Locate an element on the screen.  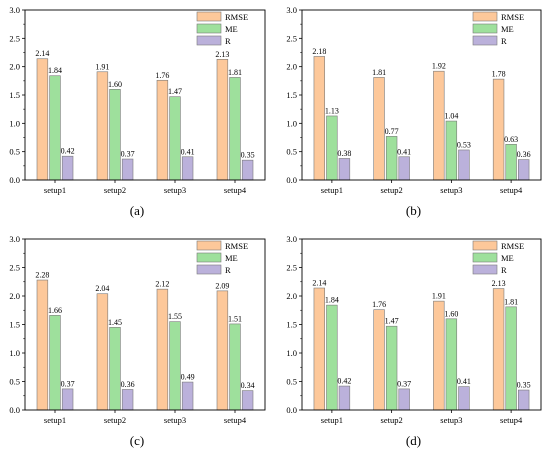
data-label: 2.13 is located at coordinates (222, 54).